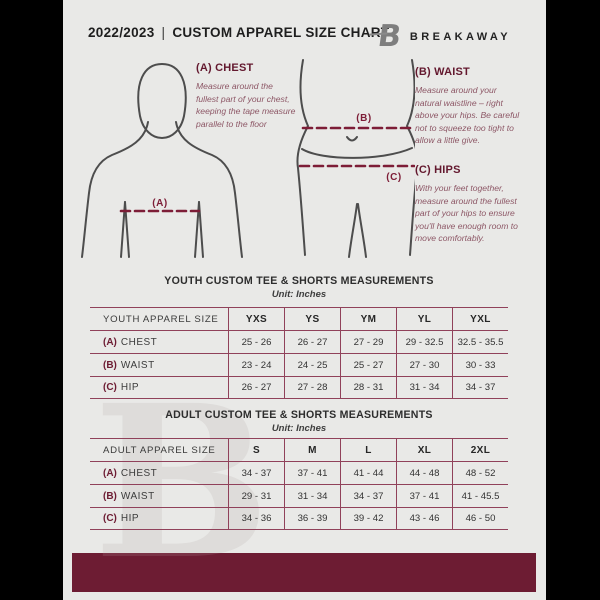 Image resolution: width=600 pixels, height=600 pixels. What do you see at coordinates (115, 189) in the screenshot?
I see `figure-left-arm-outline` at bounding box center [115, 189].